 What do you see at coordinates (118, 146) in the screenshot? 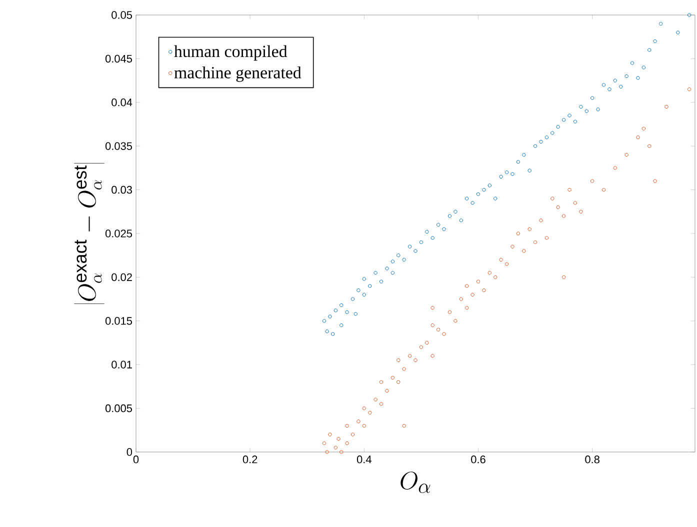
I see `y-tick-label: 0.035` at bounding box center [118, 146].